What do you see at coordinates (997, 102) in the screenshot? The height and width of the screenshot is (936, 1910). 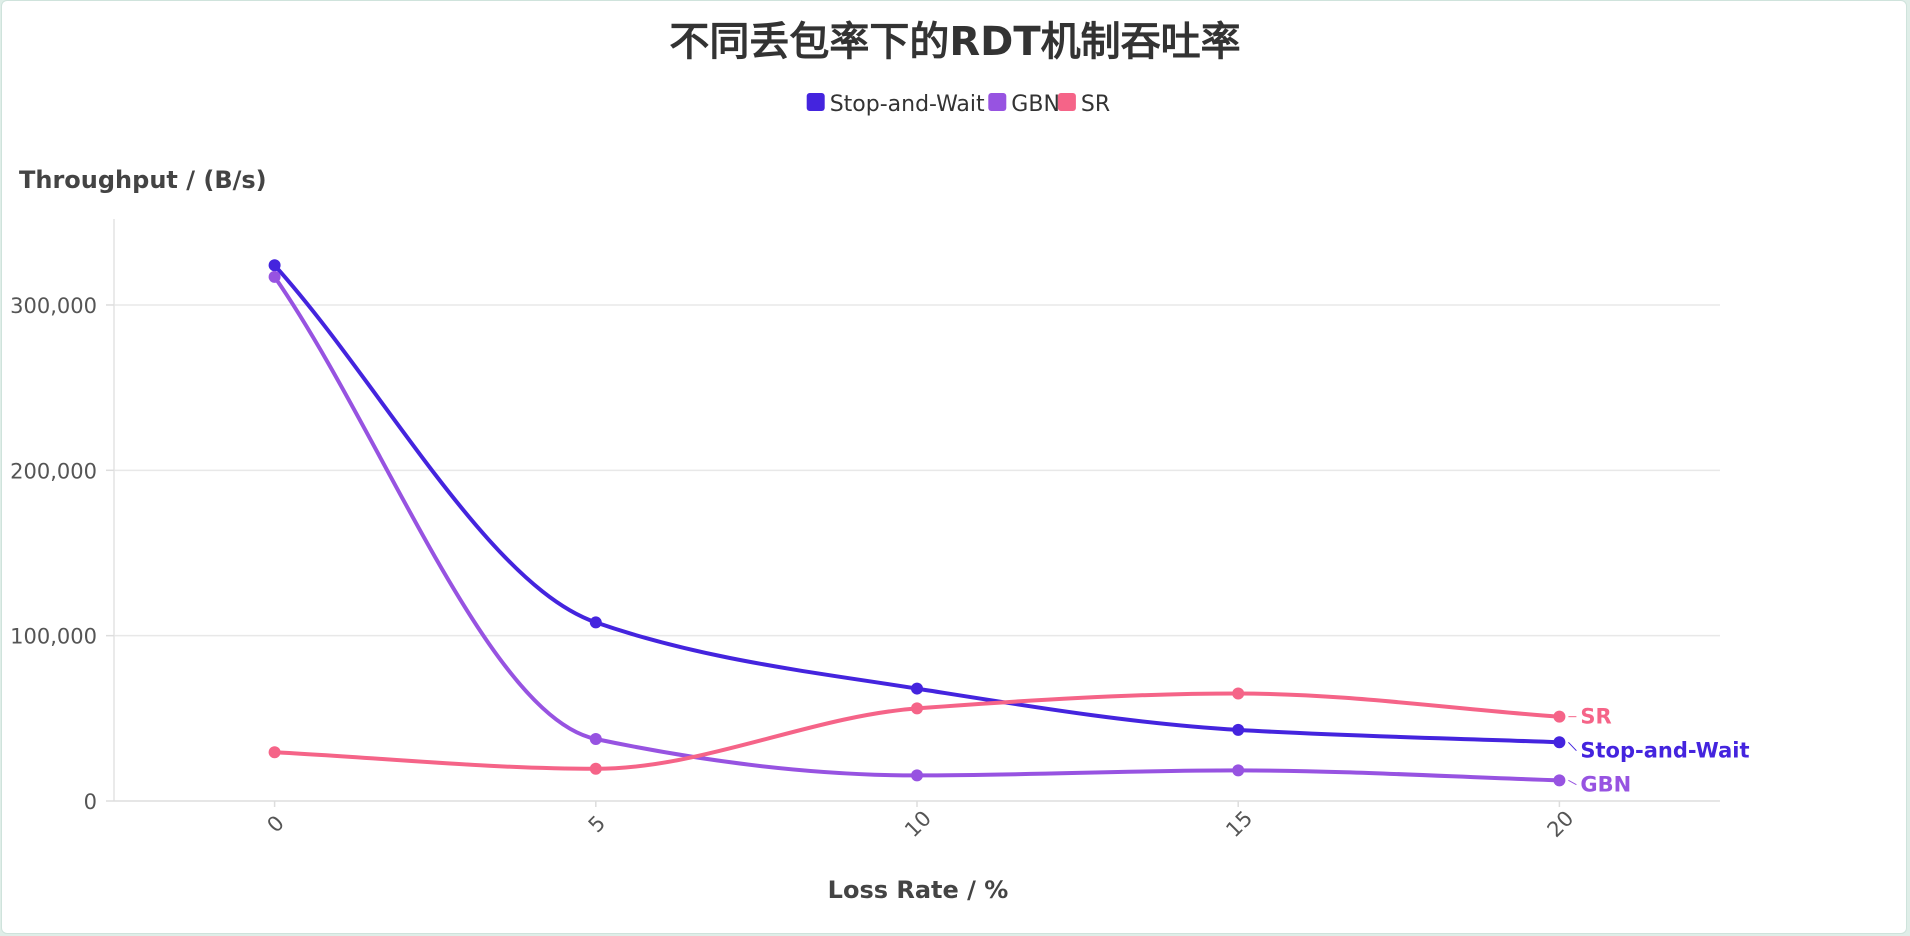 I see `legend-swatch-gbn` at bounding box center [997, 102].